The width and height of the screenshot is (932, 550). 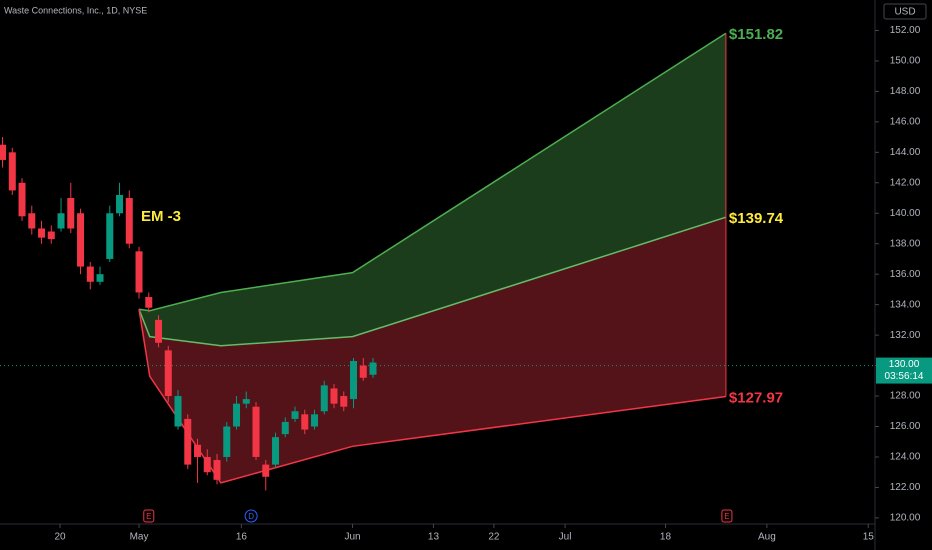 I want to click on x-tick-label: Jun, so click(x=352, y=537).